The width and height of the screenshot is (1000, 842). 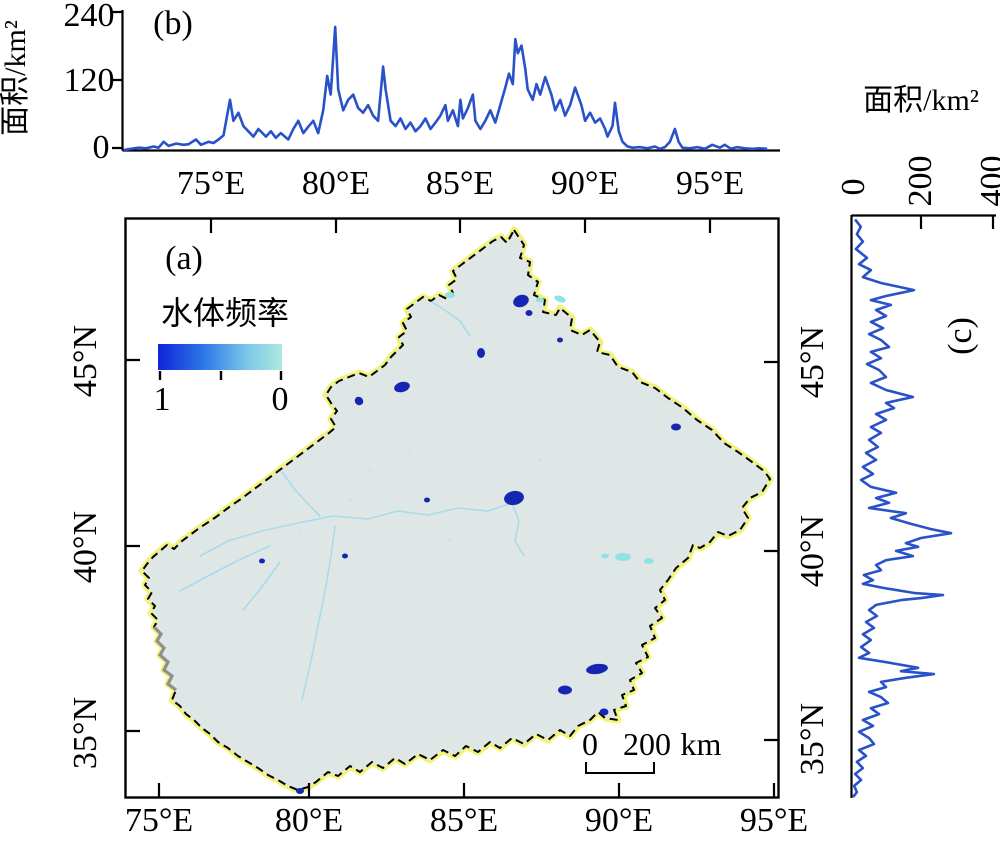 I want to click on panel-c-label: (c), so click(x=960, y=336).